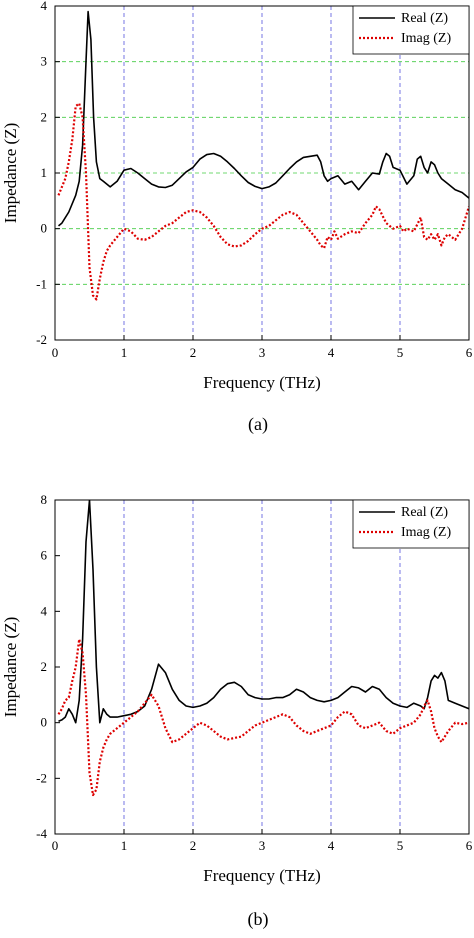  What do you see at coordinates (258, 919) in the screenshot?
I see `figure-caption: (b)` at bounding box center [258, 919].